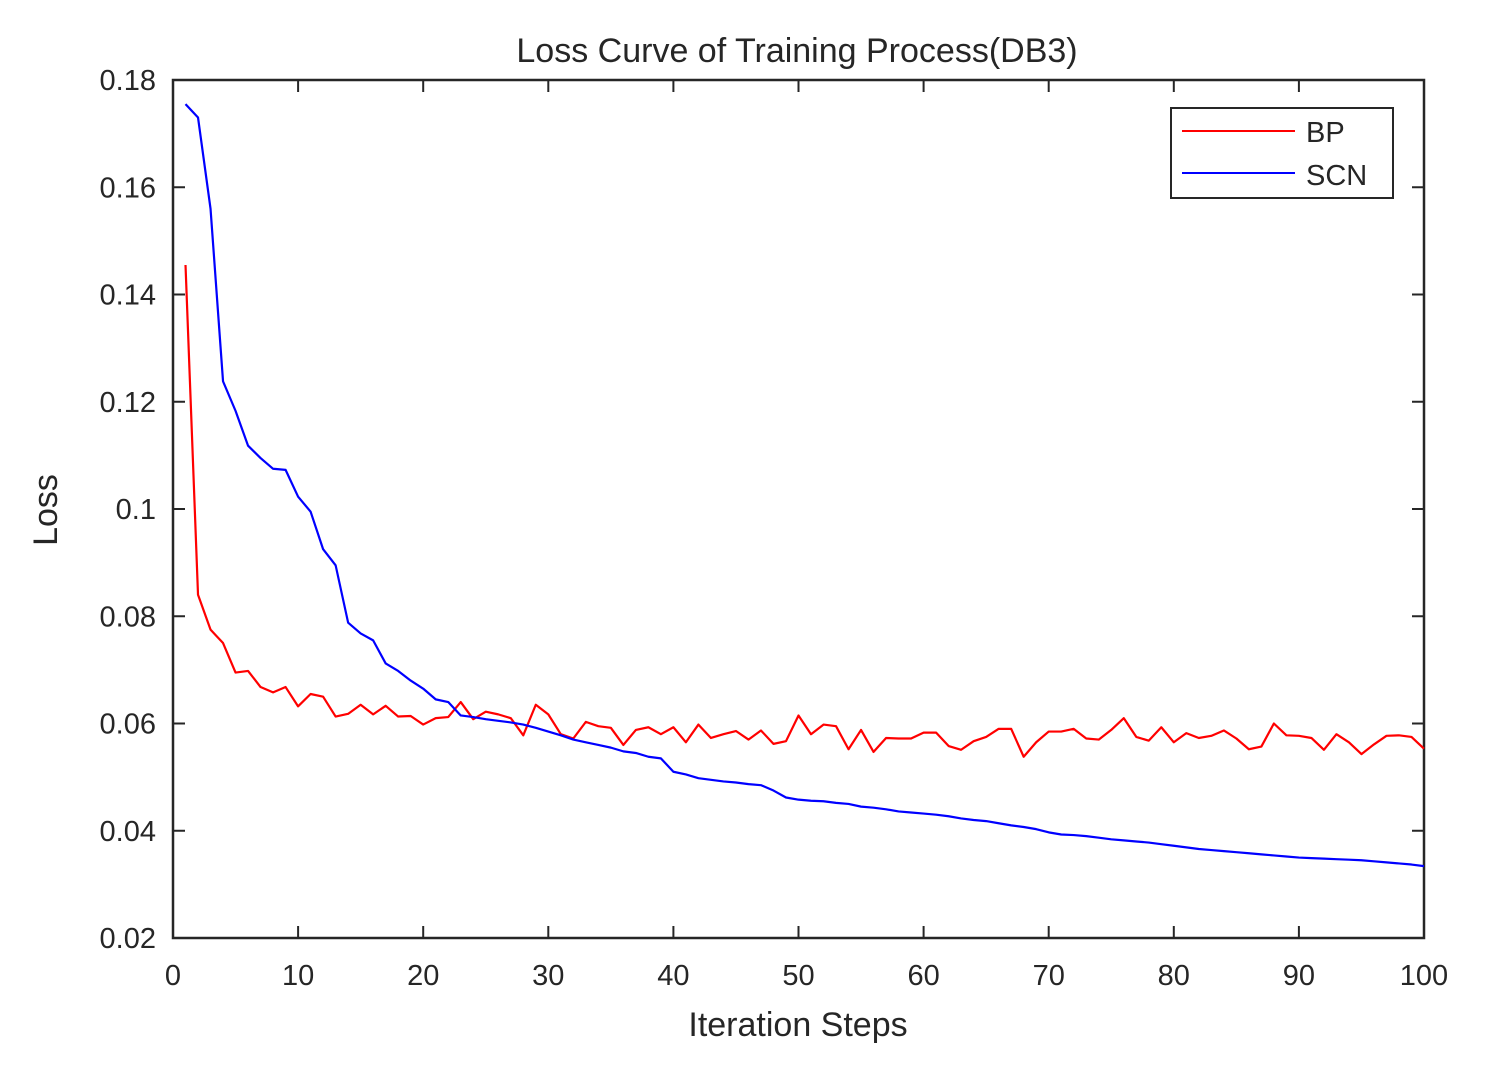 The width and height of the screenshot is (1490, 1069). What do you see at coordinates (136, 510) in the screenshot?
I see `y-tick-label: 0.1` at bounding box center [136, 510].